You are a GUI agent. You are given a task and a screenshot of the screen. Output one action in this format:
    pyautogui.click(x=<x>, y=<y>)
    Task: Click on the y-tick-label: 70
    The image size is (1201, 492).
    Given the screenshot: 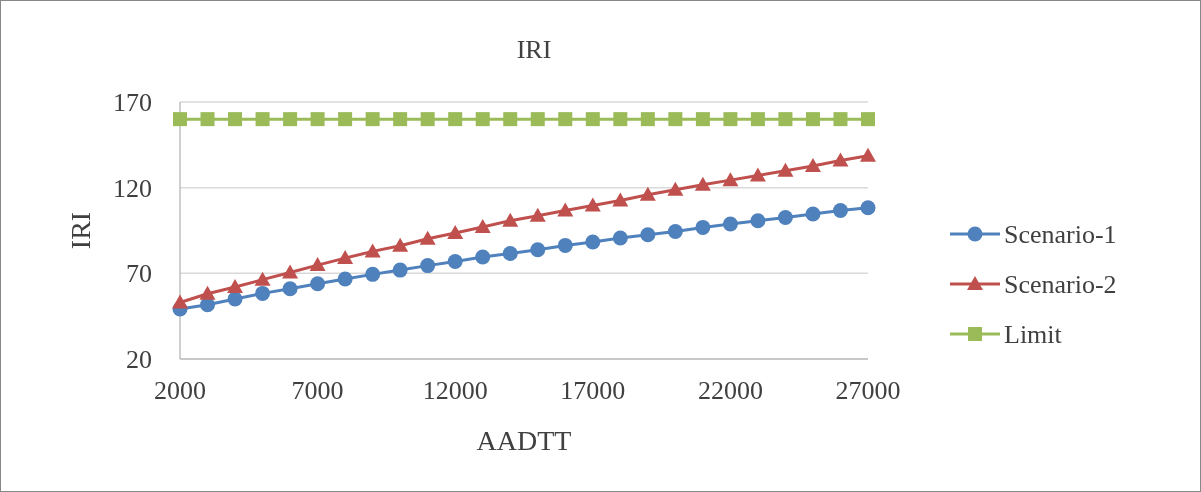 What is the action you would take?
    pyautogui.click(x=139, y=274)
    